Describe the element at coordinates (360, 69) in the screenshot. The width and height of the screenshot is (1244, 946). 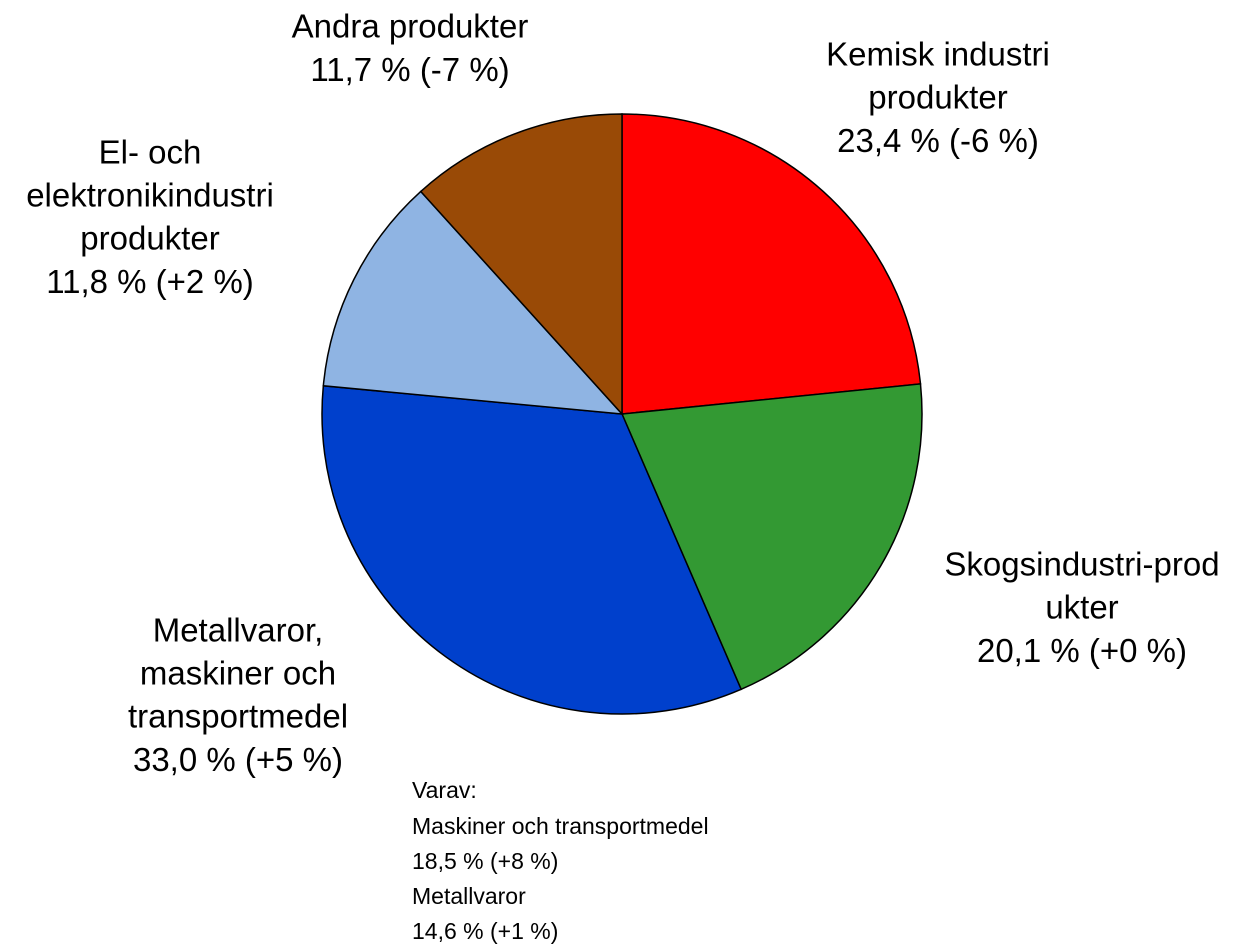
I see `value-label: 11,7 %` at that location.